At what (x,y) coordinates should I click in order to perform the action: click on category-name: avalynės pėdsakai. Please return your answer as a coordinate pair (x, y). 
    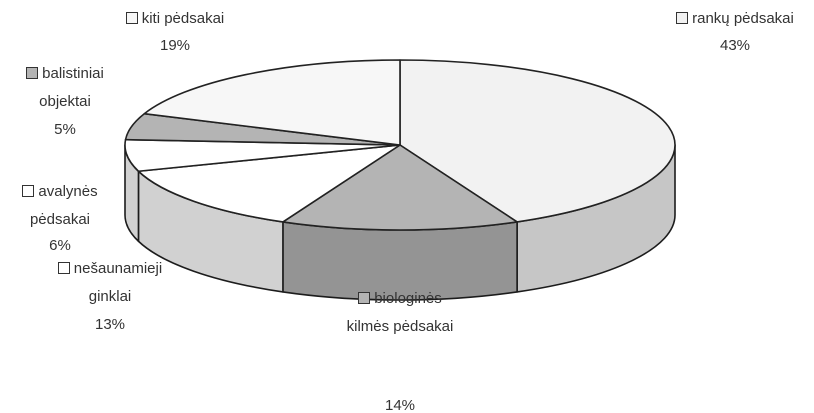
    Looking at the image, I should click on (63, 205).